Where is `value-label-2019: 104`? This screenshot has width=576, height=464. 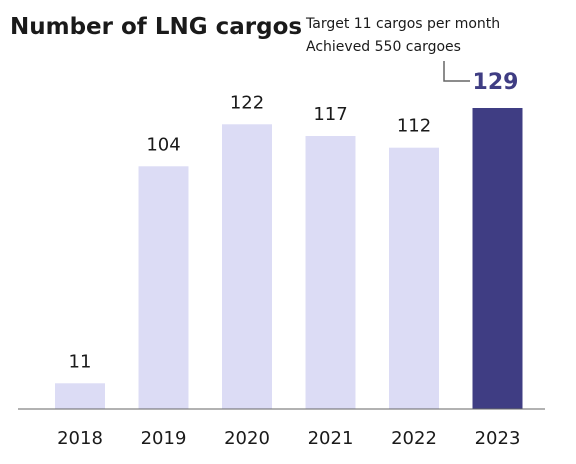
value-label-2019: 104 is located at coordinates (163, 144).